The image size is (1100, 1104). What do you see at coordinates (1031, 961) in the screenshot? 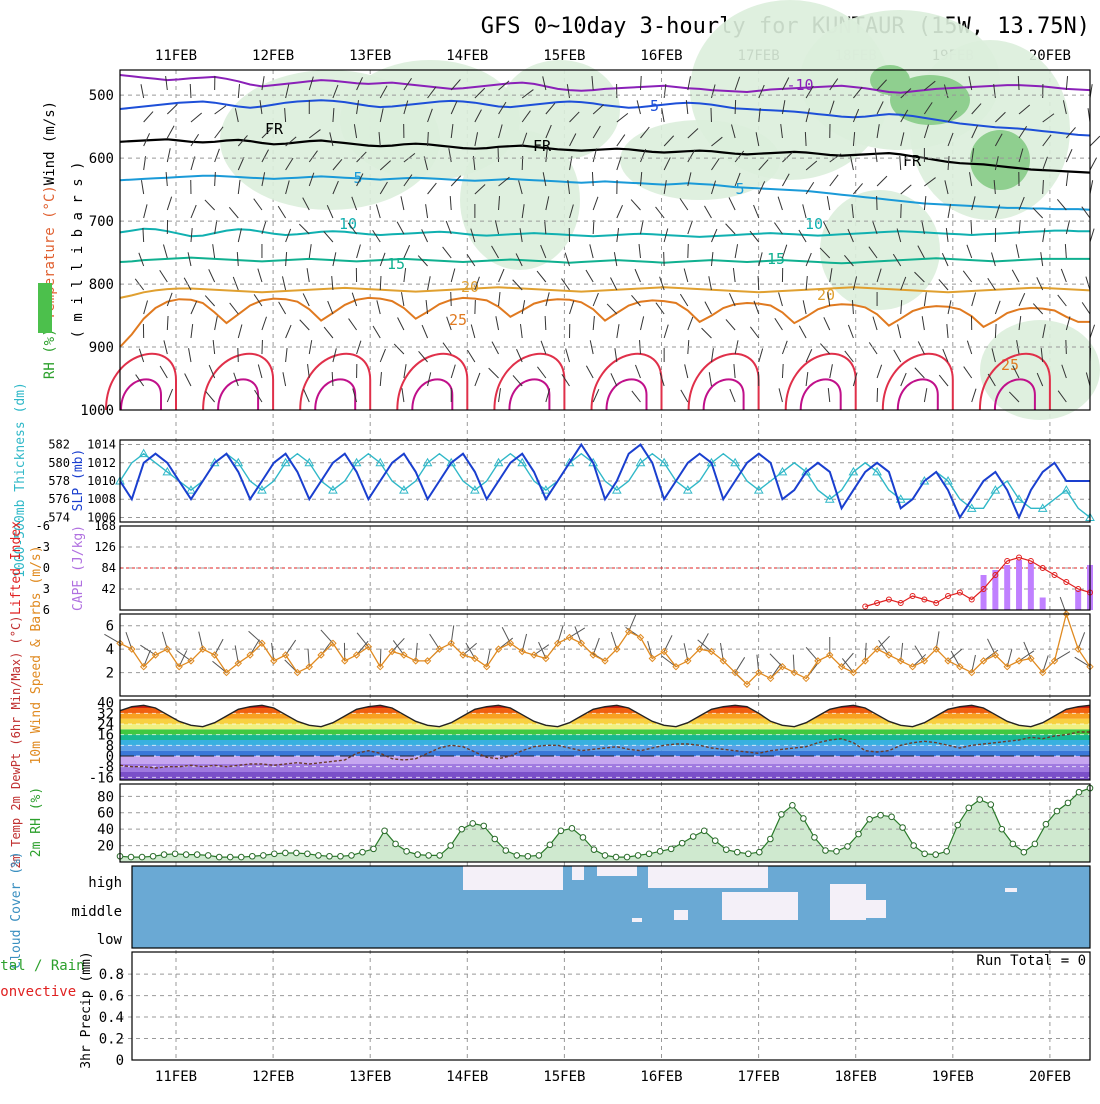
I see `run-total-annotation: Run Total = 0` at bounding box center [1031, 961].